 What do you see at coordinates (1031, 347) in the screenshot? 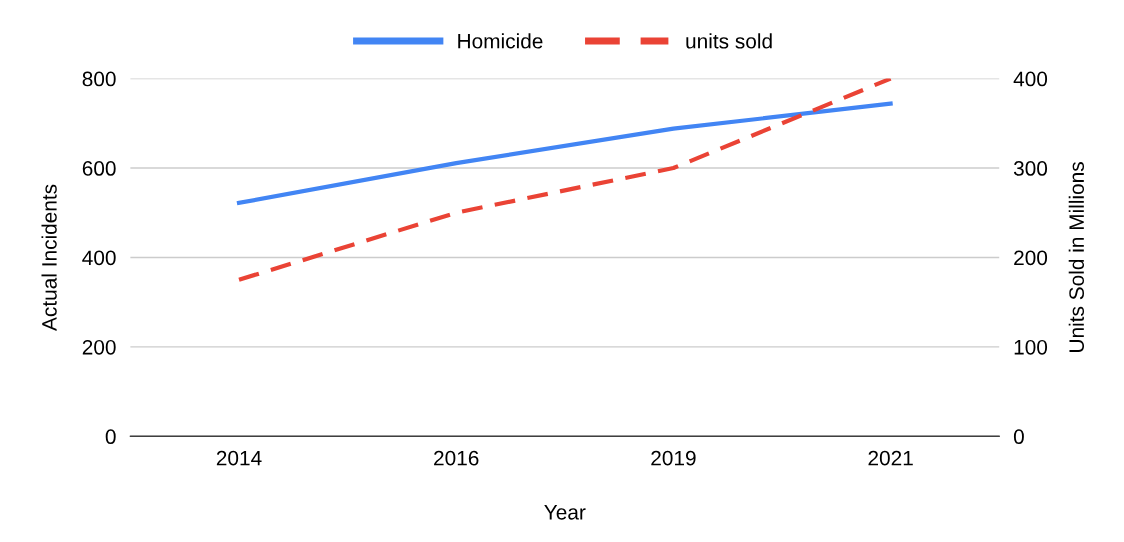
I see `y2-tick-label: 100` at bounding box center [1031, 347].